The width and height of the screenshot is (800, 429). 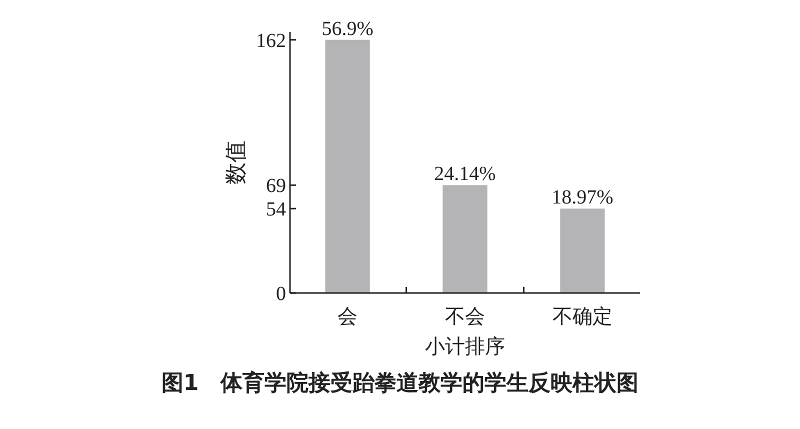 I want to click on y-tick-label: 69, so click(x=276, y=186).